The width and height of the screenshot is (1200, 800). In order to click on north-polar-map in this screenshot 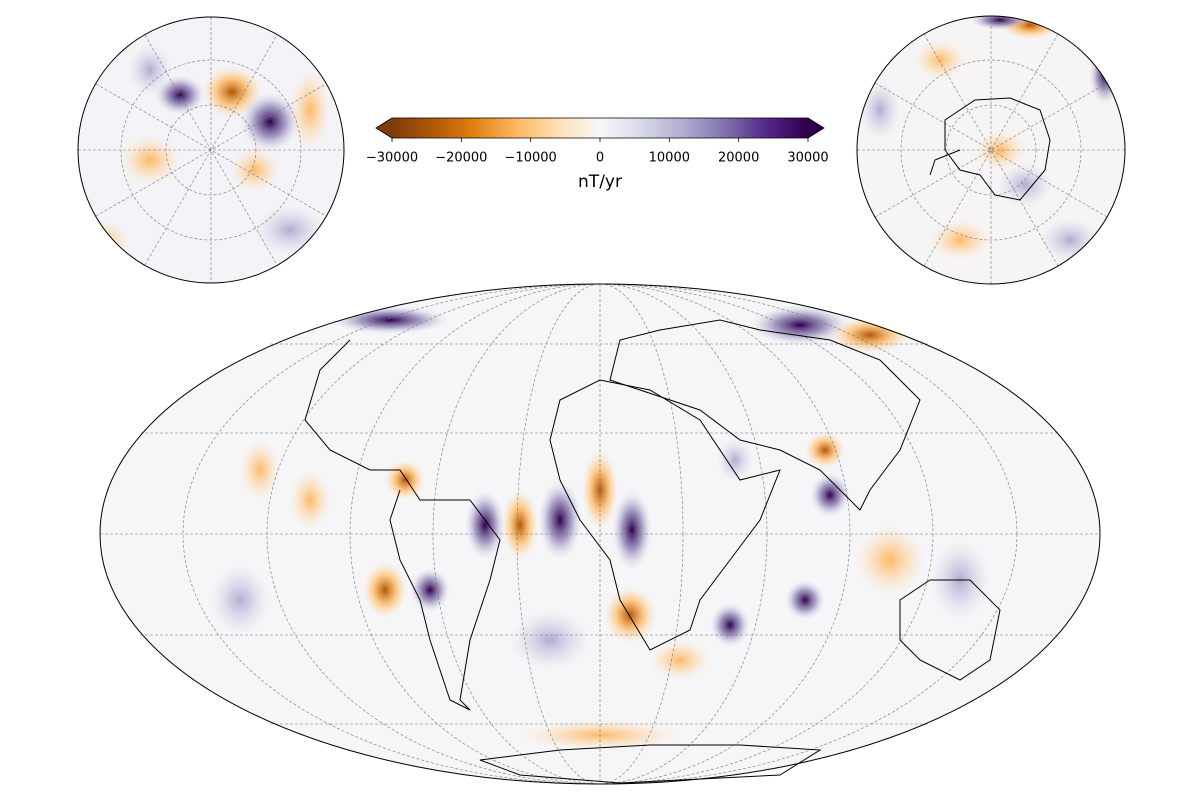, I will do `click(211, 150)`.